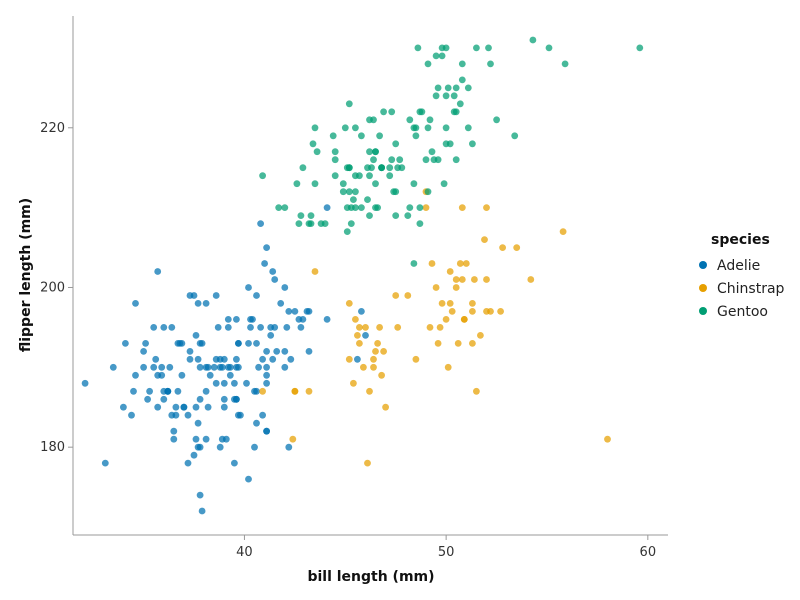 The height and width of the screenshot is (600, 800). What do you see at coordinates (738, 266) in the screenshot?
I see `legend-label: Adelie` at bounding box center [738, 266].